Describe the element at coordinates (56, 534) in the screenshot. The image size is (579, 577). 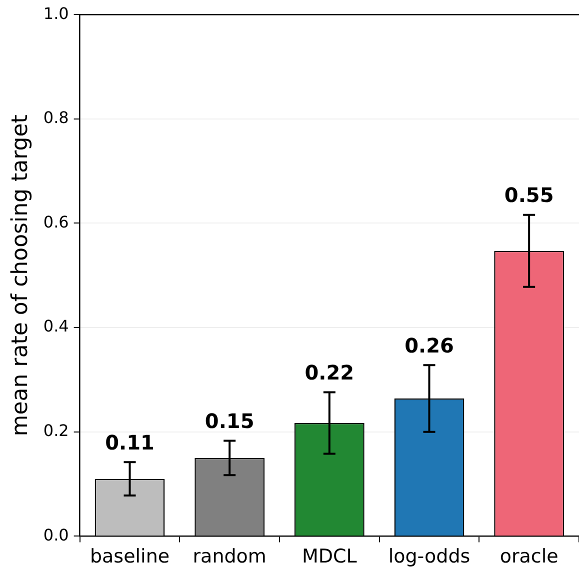
I see `y-tick-label: 0.0` at that location.